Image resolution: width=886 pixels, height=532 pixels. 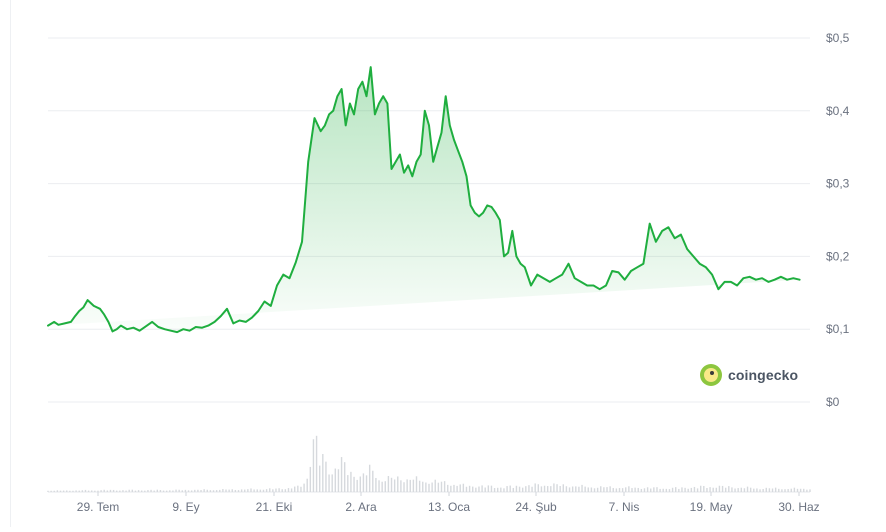 What do you see at coordinates (361, 507) in the screenshot?
I see `x-tick-label: 2. Ara` at bounding box center [361, 507].